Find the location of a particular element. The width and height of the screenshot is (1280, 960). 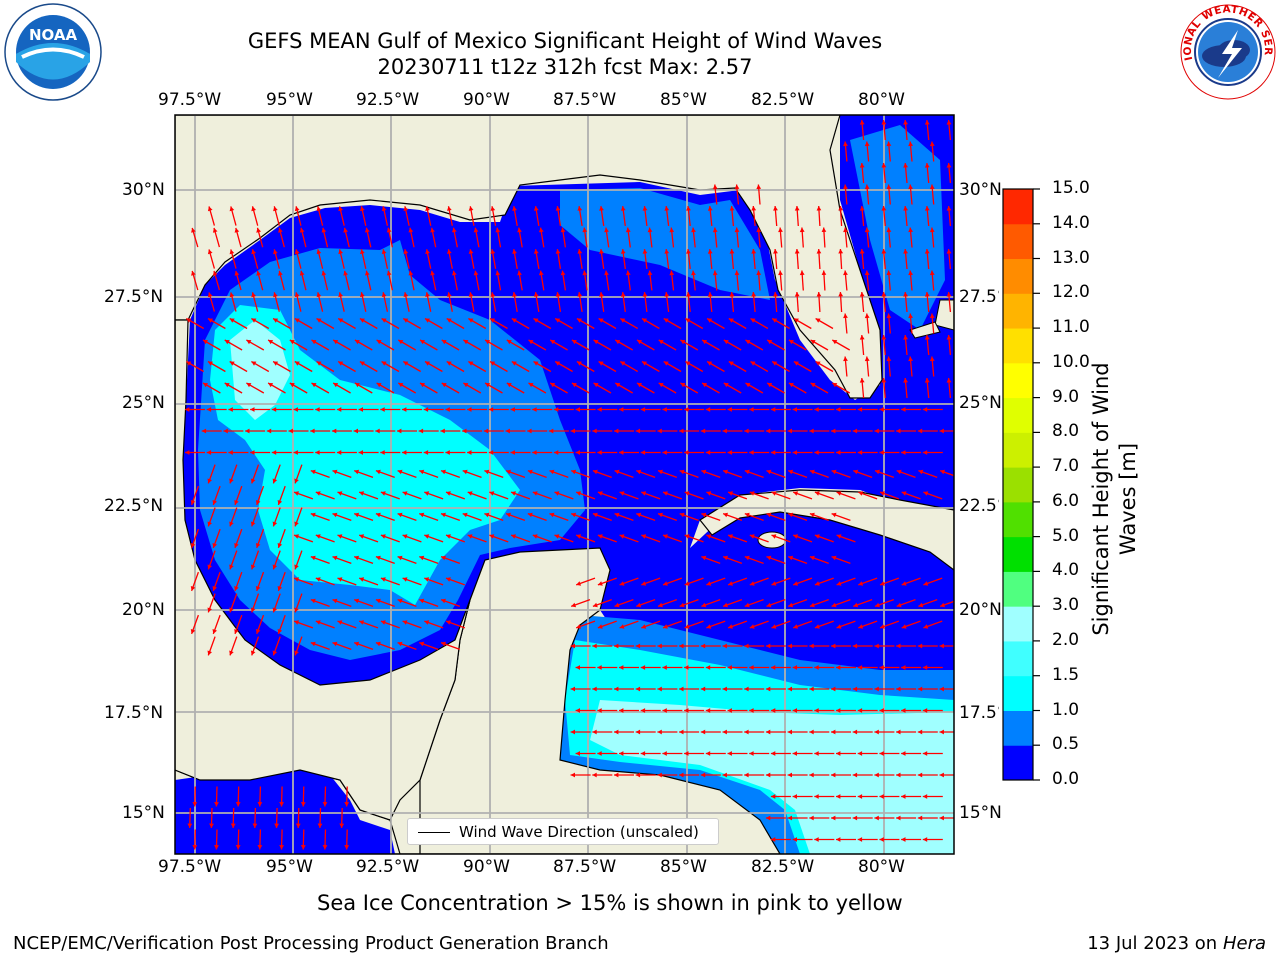

lat-label-right-27-5: 27.5°N is located at coordinates (979, 297).